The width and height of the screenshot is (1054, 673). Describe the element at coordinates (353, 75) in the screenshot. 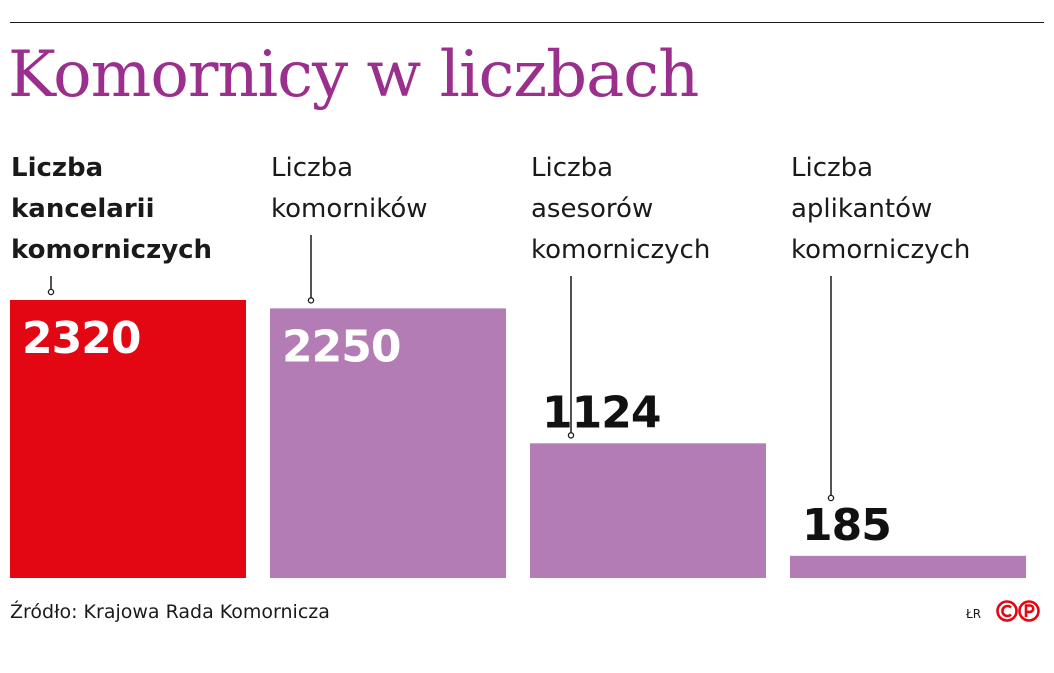

I see `chart-title: Komornicy w liczbach` at that location.